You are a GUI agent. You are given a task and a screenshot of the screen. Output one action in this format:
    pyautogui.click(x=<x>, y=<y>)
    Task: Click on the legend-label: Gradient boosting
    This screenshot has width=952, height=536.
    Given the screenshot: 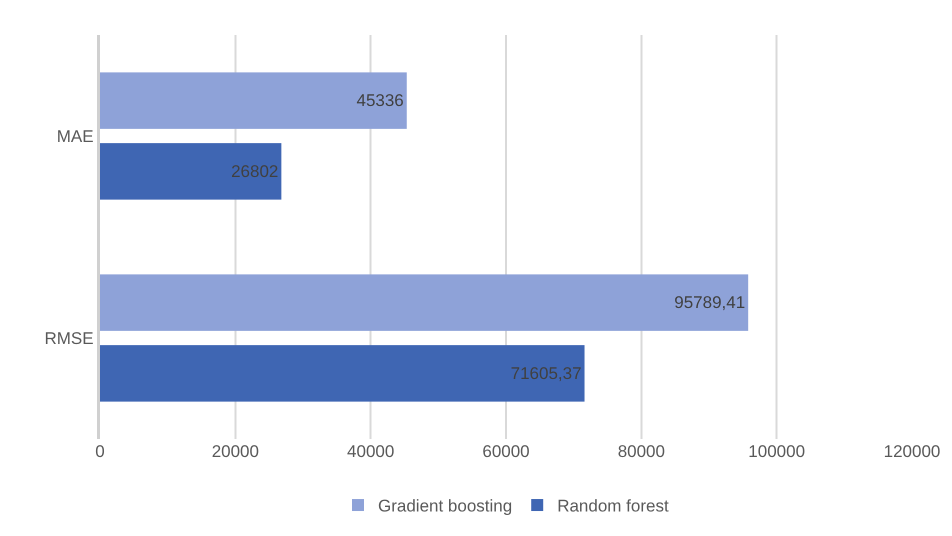 What is the action you would take?
    pyautogui.click(x=445, y=506)
    